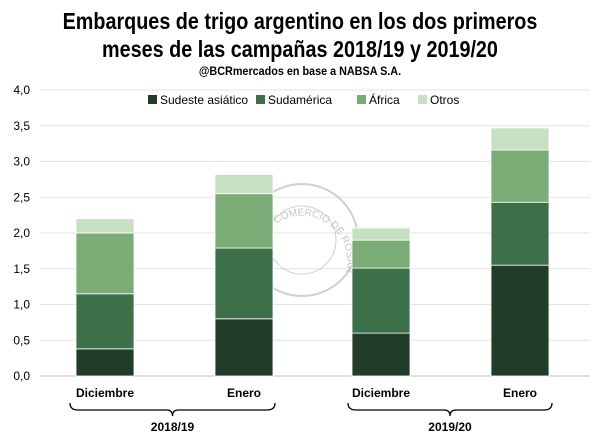 The height and width of the screenshot is (436, 600). Describe the element at coordinates (384, 99) in the screenshot. I see `legend-label: África` at that location.